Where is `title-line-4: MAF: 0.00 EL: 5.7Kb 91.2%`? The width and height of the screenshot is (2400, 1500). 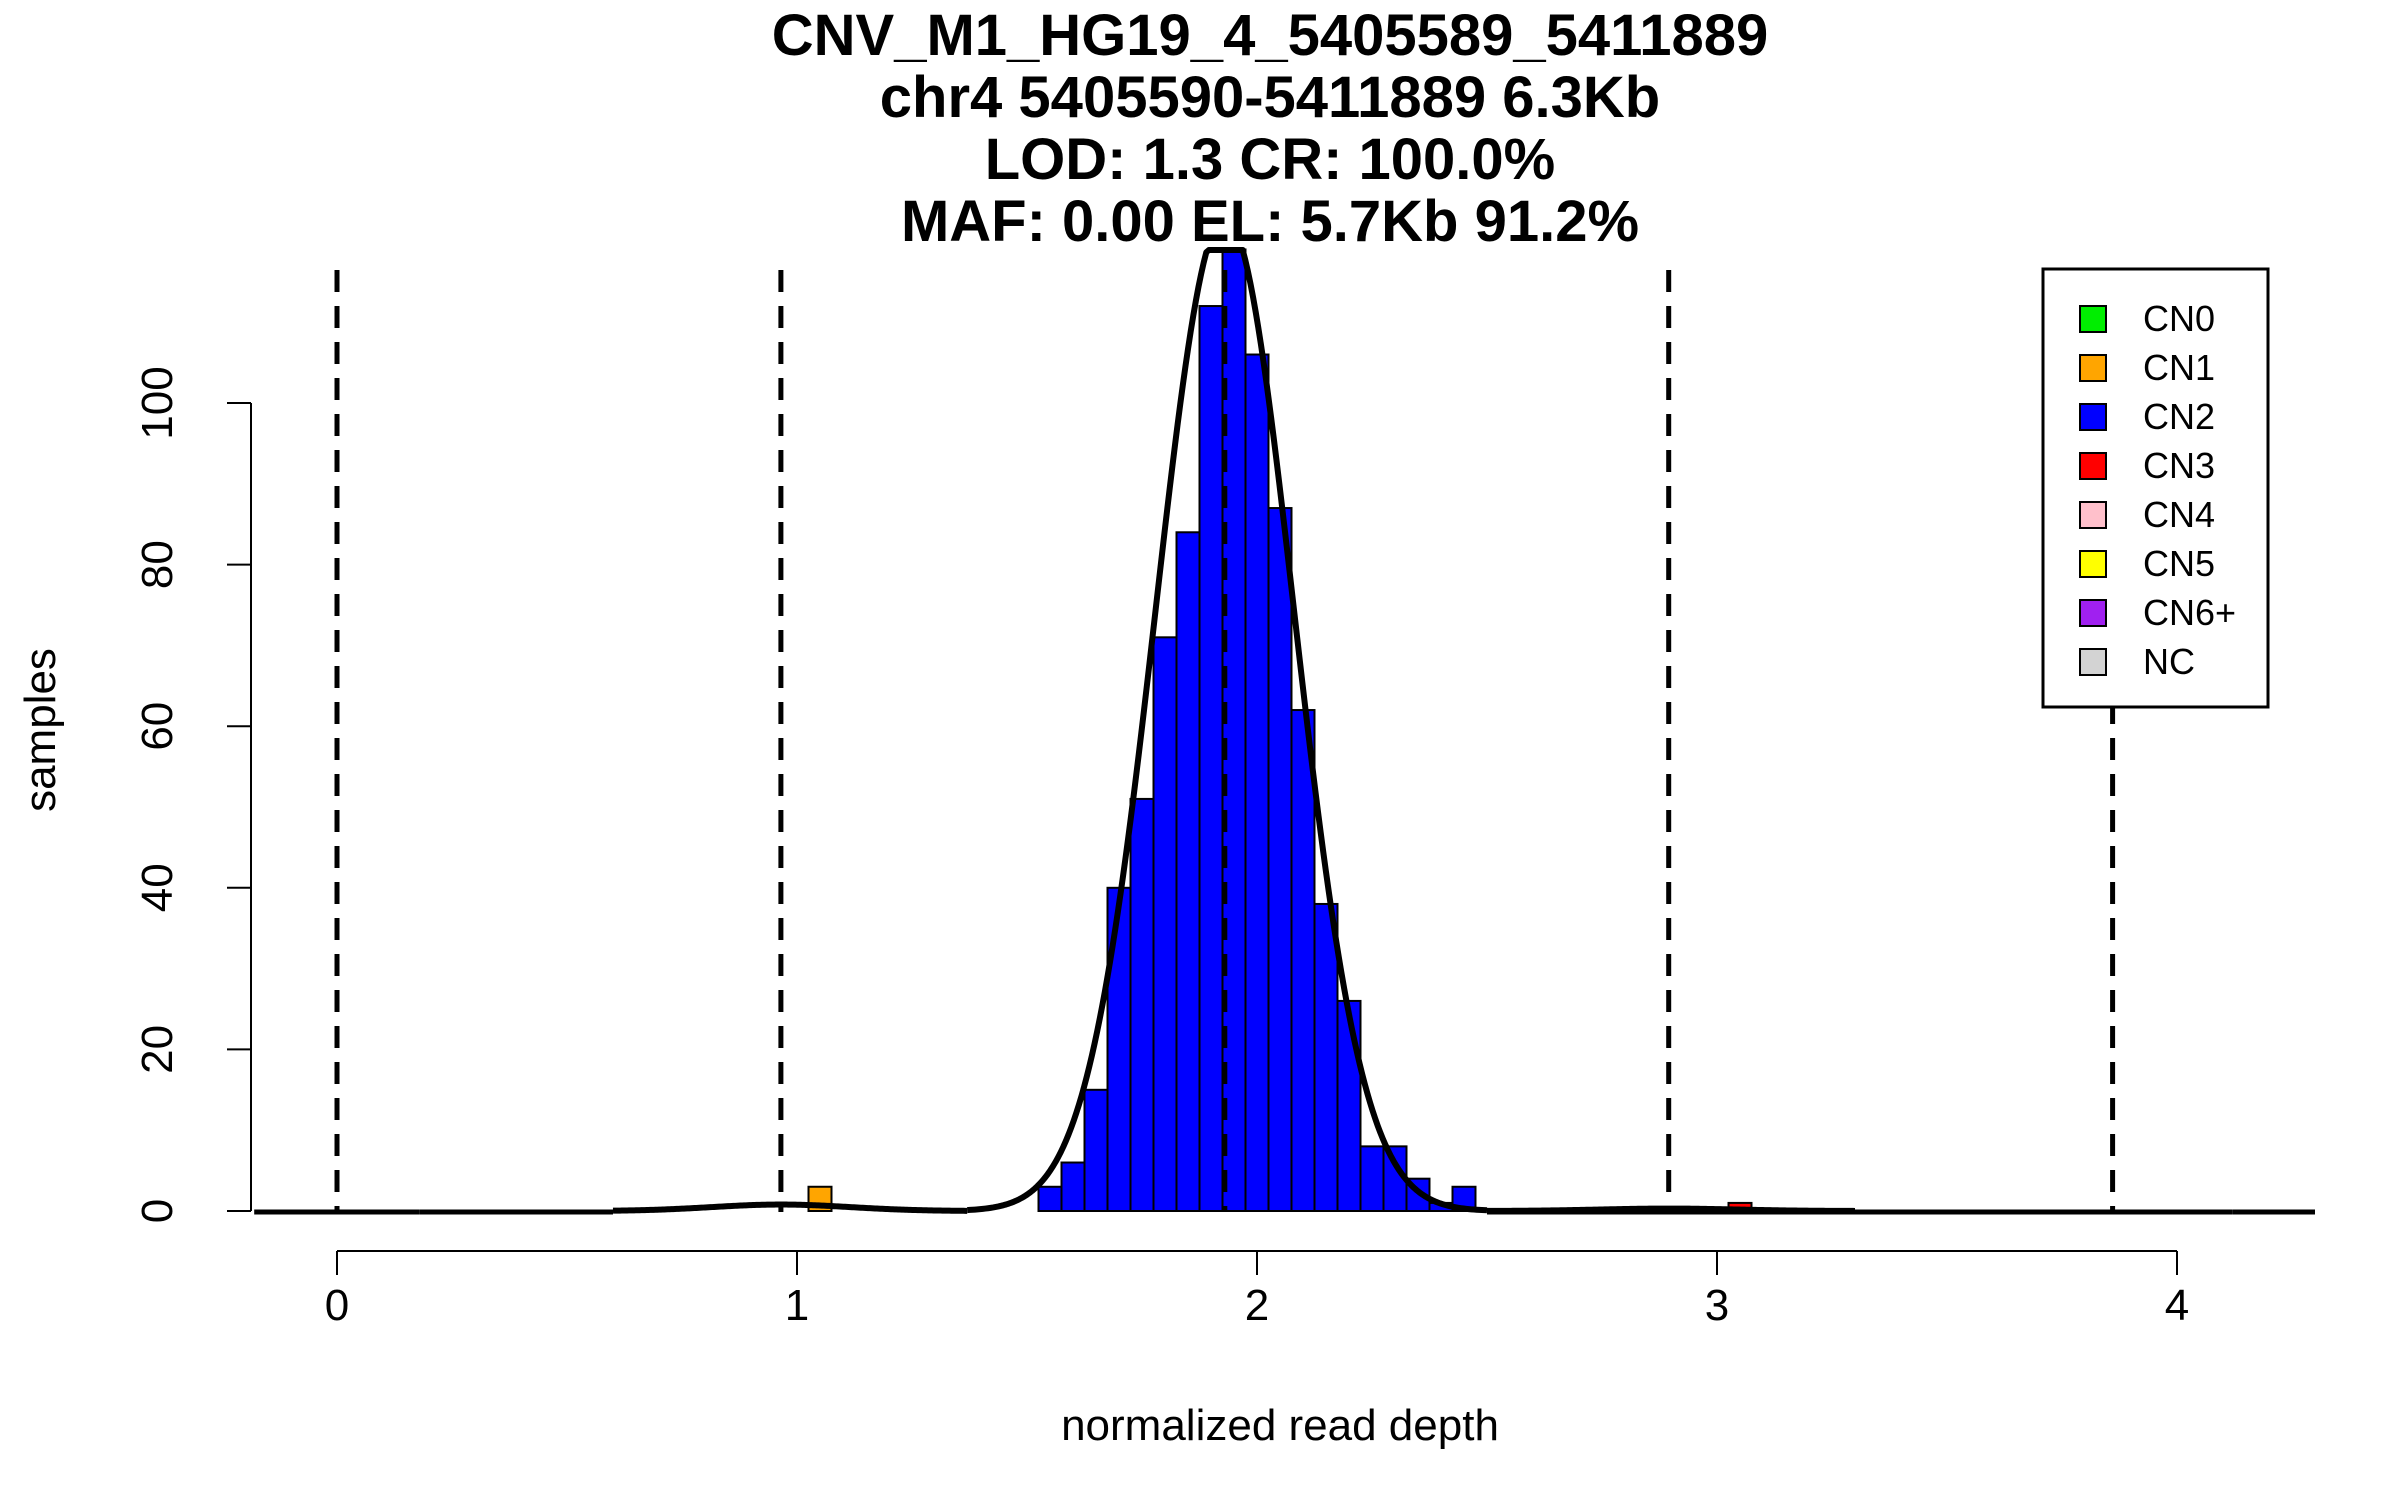 title-line-4: MAF: 0.00 EL: 5.7Kb 91.2% is located at coordinates (1270, 221).